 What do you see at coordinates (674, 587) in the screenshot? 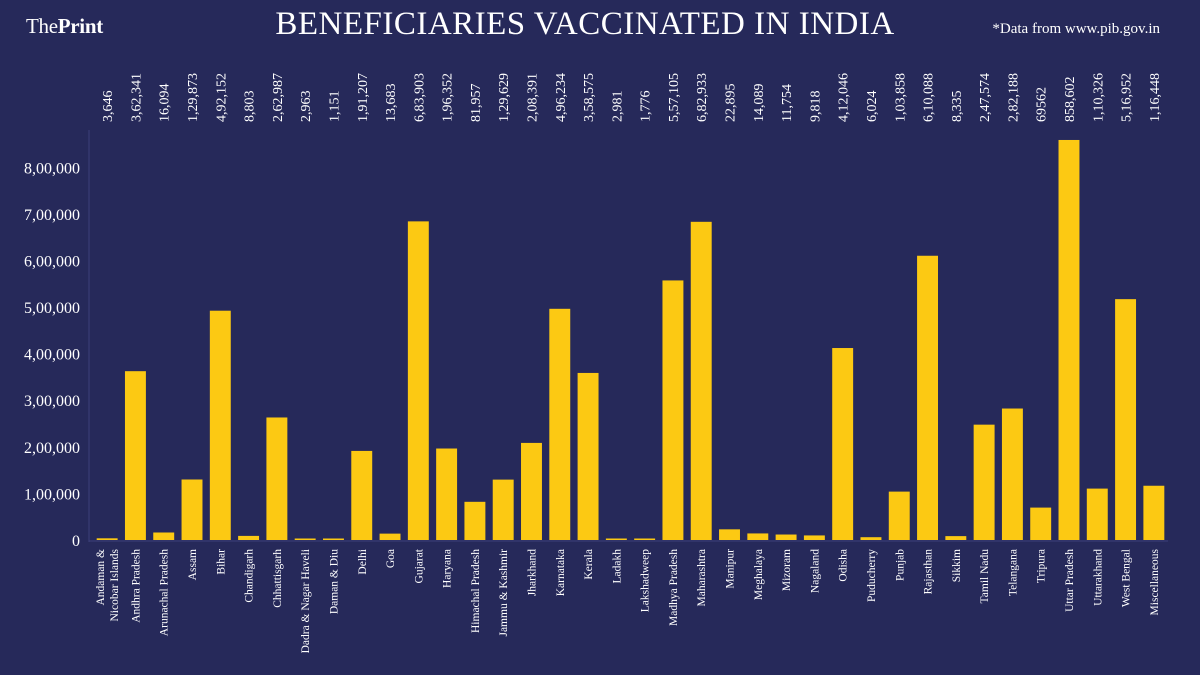
I see `category-label: Madhya Pradesh` at bounding box center [674, 587].